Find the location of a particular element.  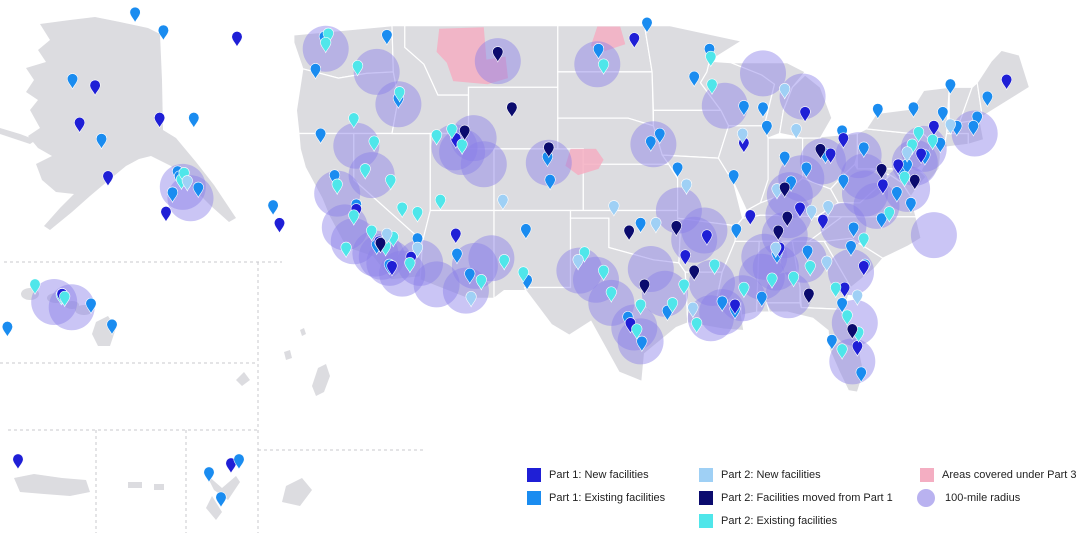

legend-item-part3-areas: Areas covered under Part 3 is located at coordinates (998, 475).